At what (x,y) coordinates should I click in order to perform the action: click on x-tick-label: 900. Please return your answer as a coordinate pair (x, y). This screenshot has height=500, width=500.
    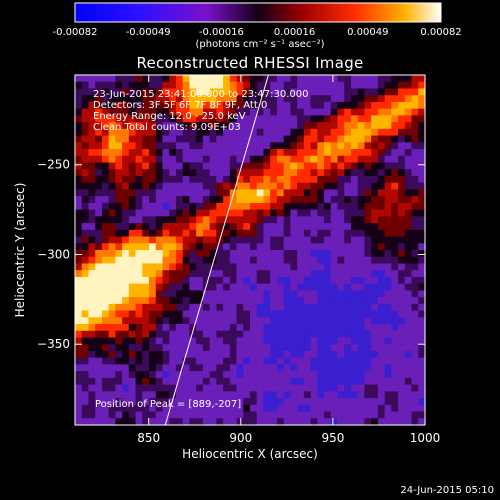
    Looking at the image, I should click on (240, 438).